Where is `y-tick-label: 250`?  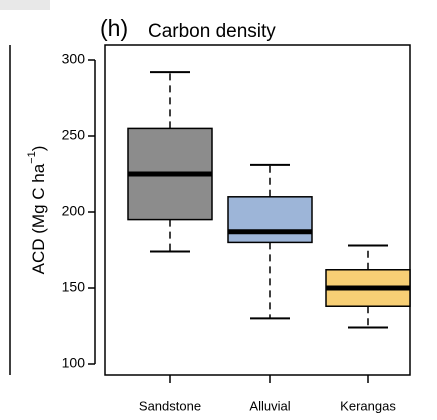
y-tick-label: 250 is located at coordinates (74, 135).